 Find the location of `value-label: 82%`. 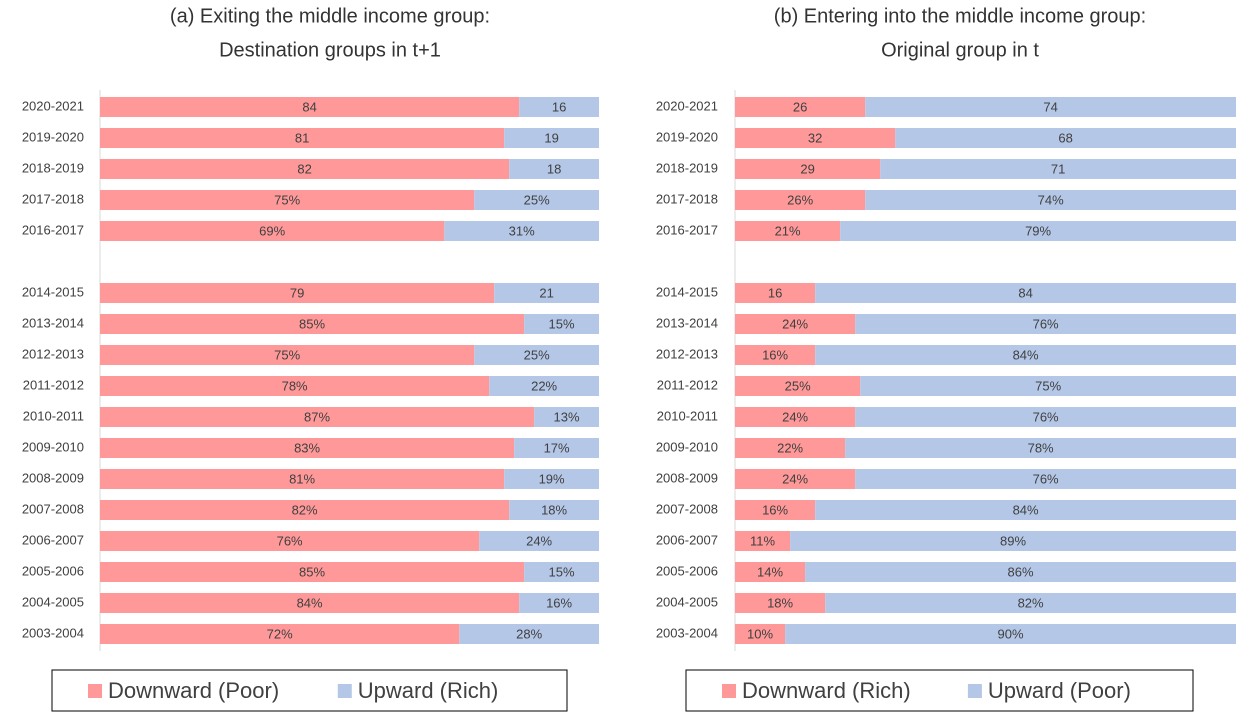

value-label: 82% is located at coordinates (1031, 602).